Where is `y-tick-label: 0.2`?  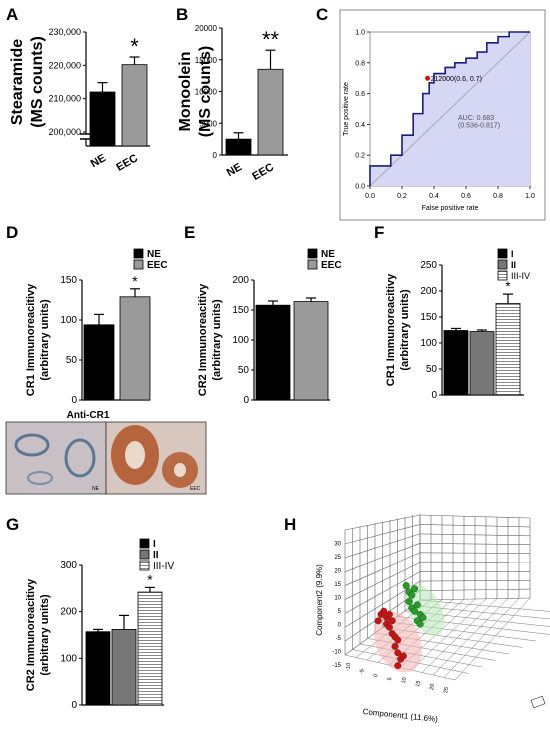 y-tick-label: 0.2 is located at coordinates (360, 156).